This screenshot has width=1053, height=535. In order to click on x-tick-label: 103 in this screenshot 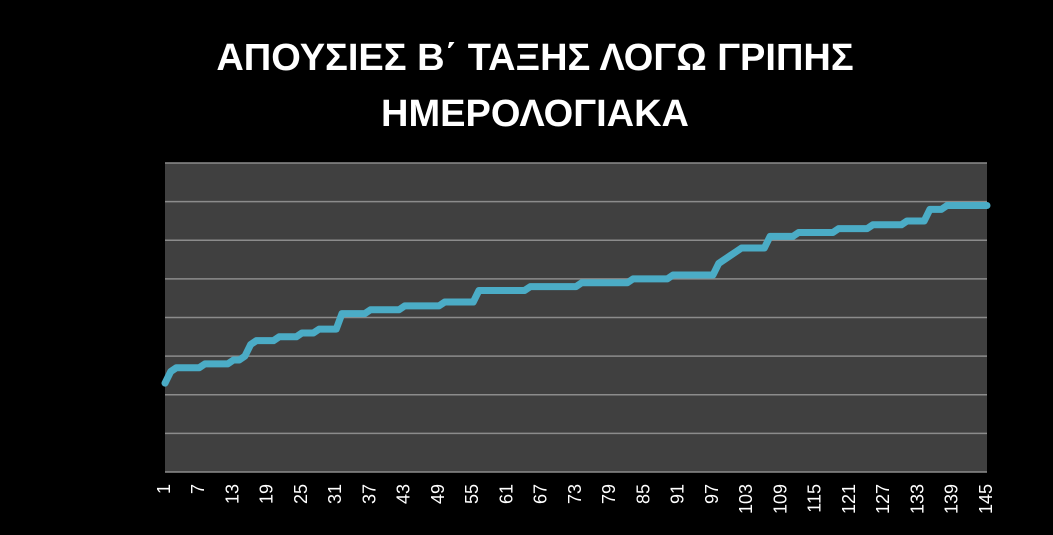, I will do `click(746, 499)`.